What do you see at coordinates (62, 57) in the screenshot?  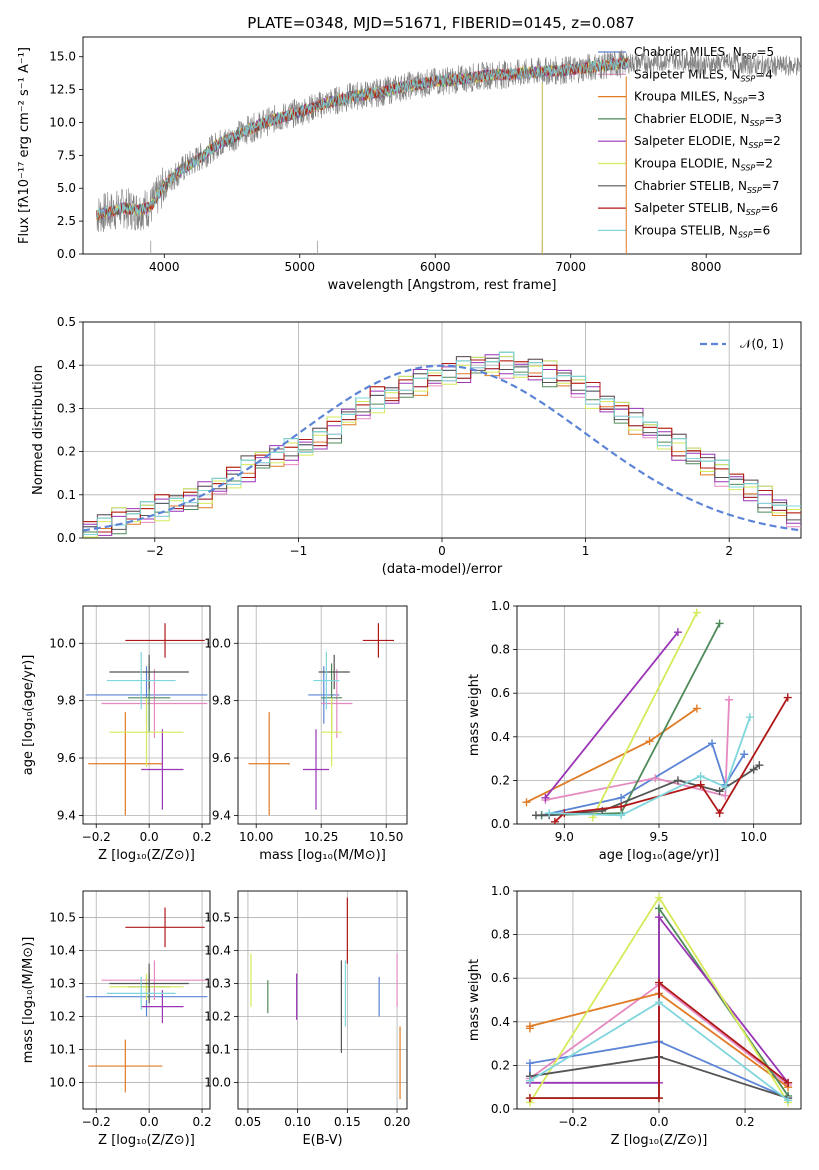 I see `y-tick-label: 15.0` at bounding box center [62, 57].